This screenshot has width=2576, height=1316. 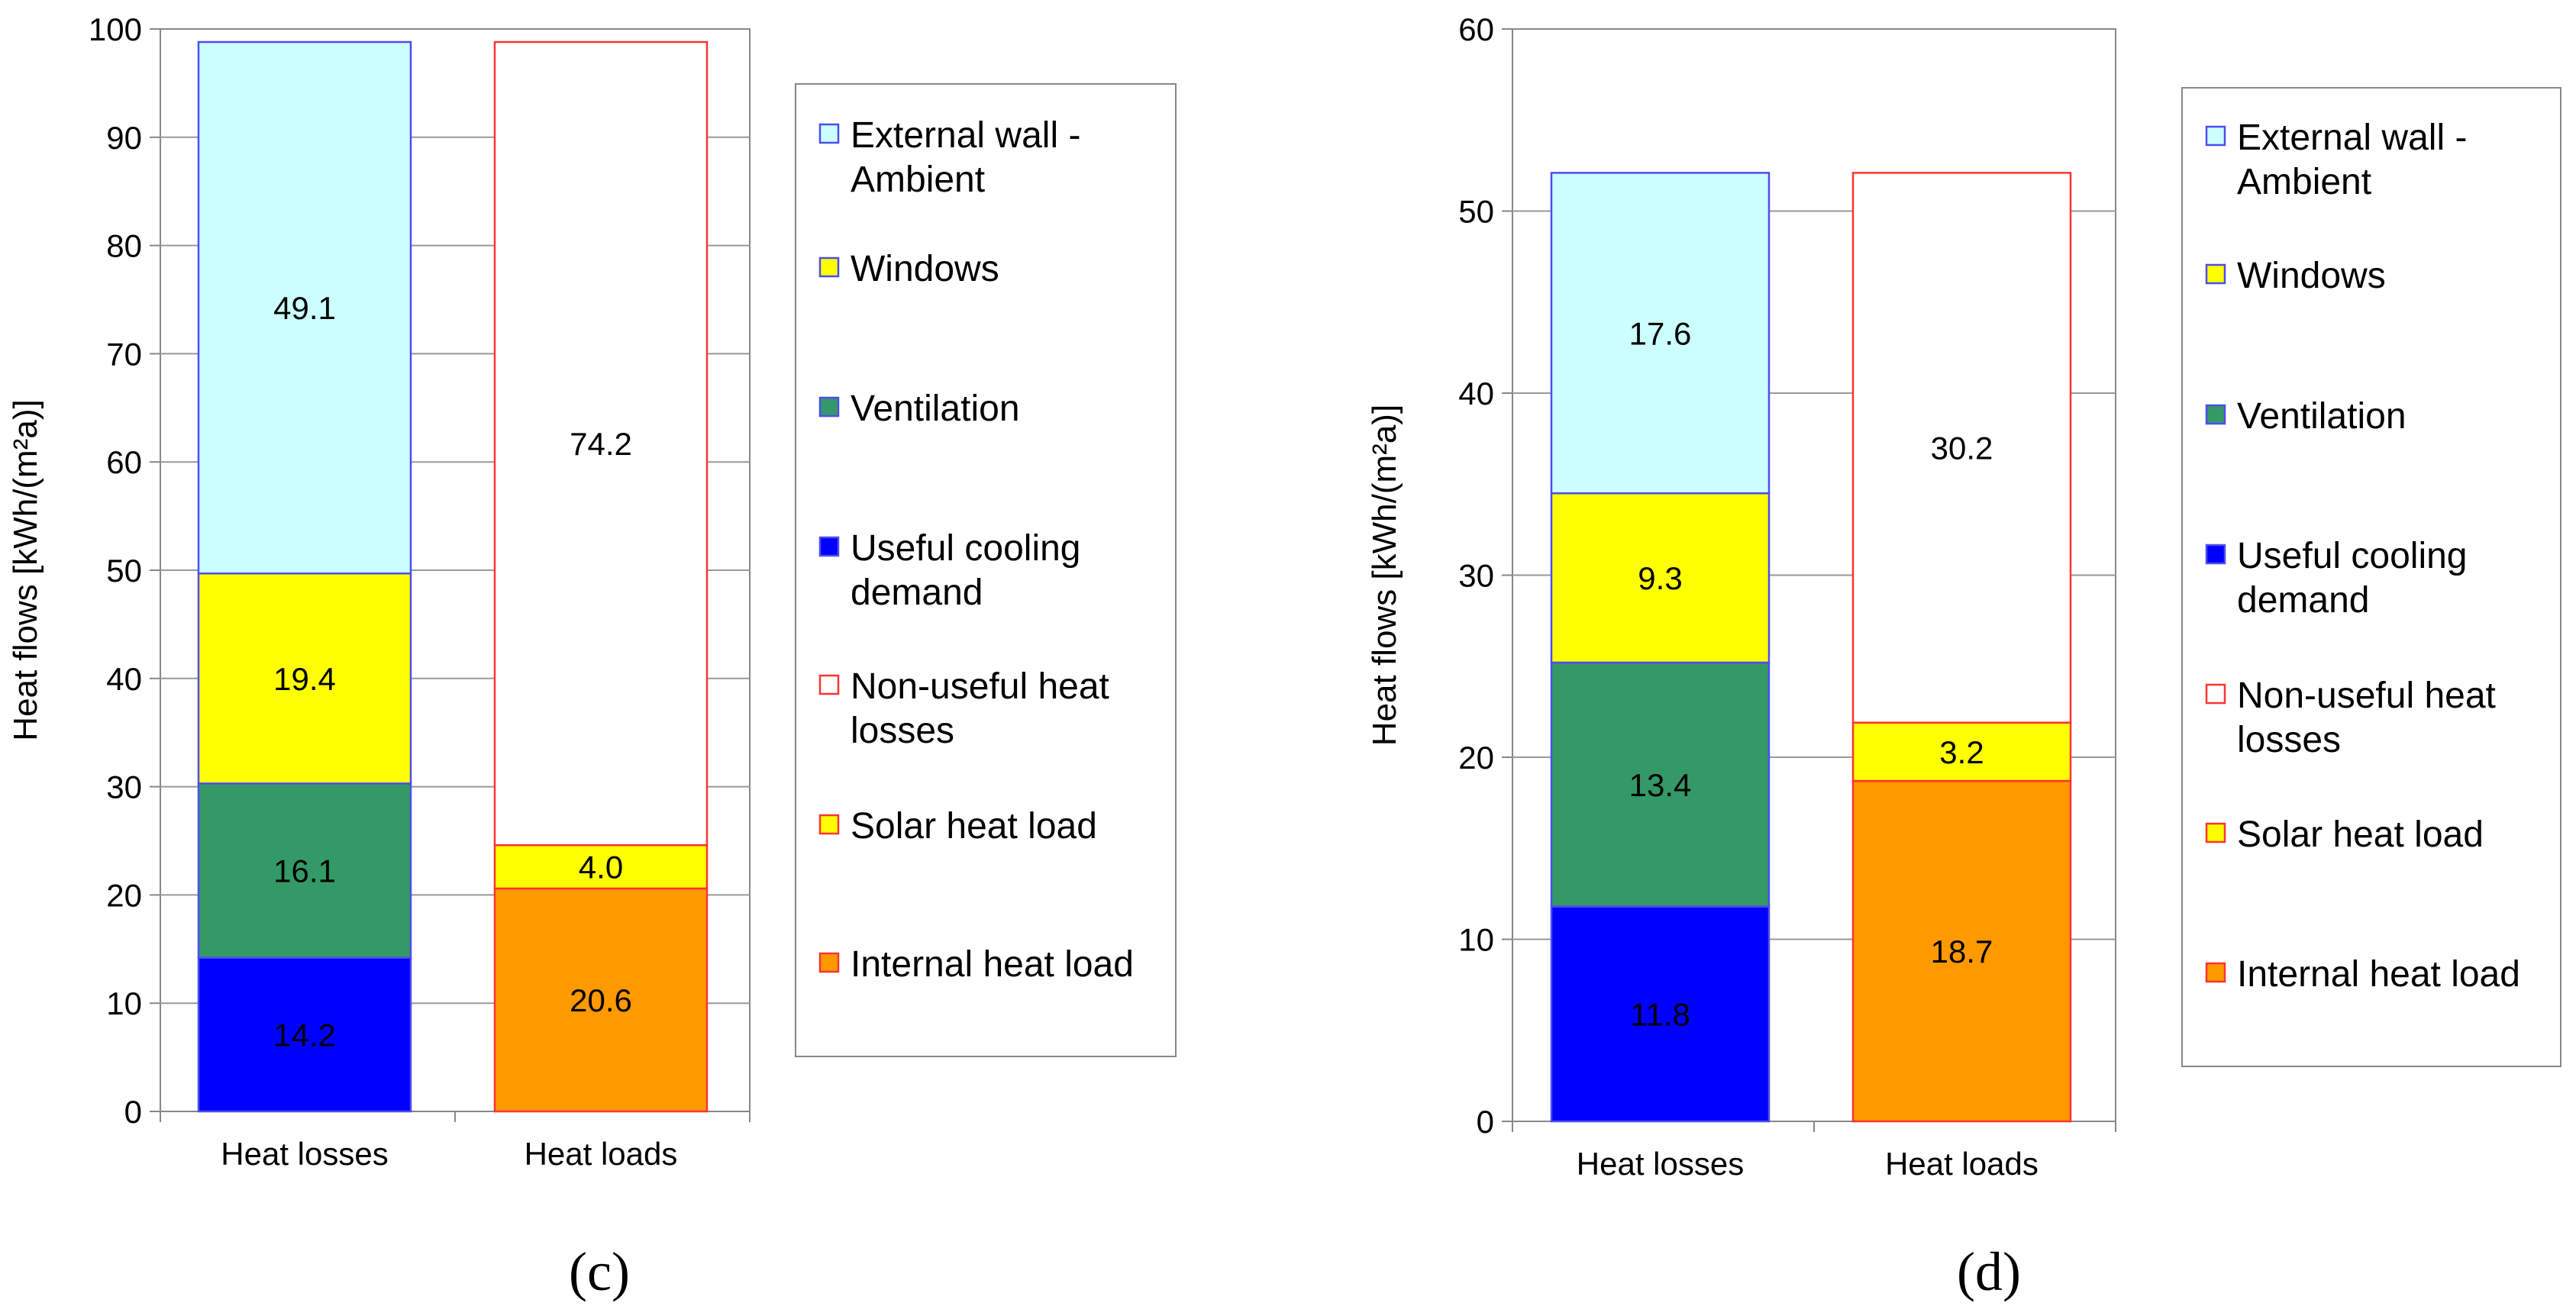 I want to click on panel-label: (c), so click(x=599, y=1272).